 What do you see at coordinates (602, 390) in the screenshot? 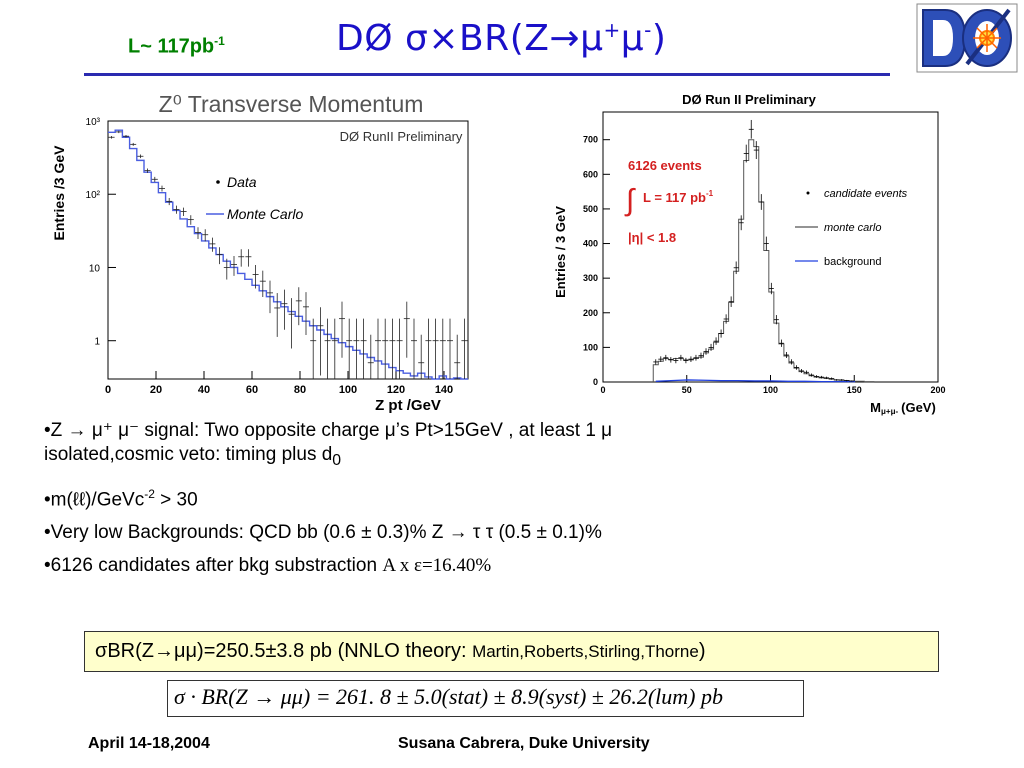
I see `right-x-tick-label: 0` at bounding box center [602, 390].